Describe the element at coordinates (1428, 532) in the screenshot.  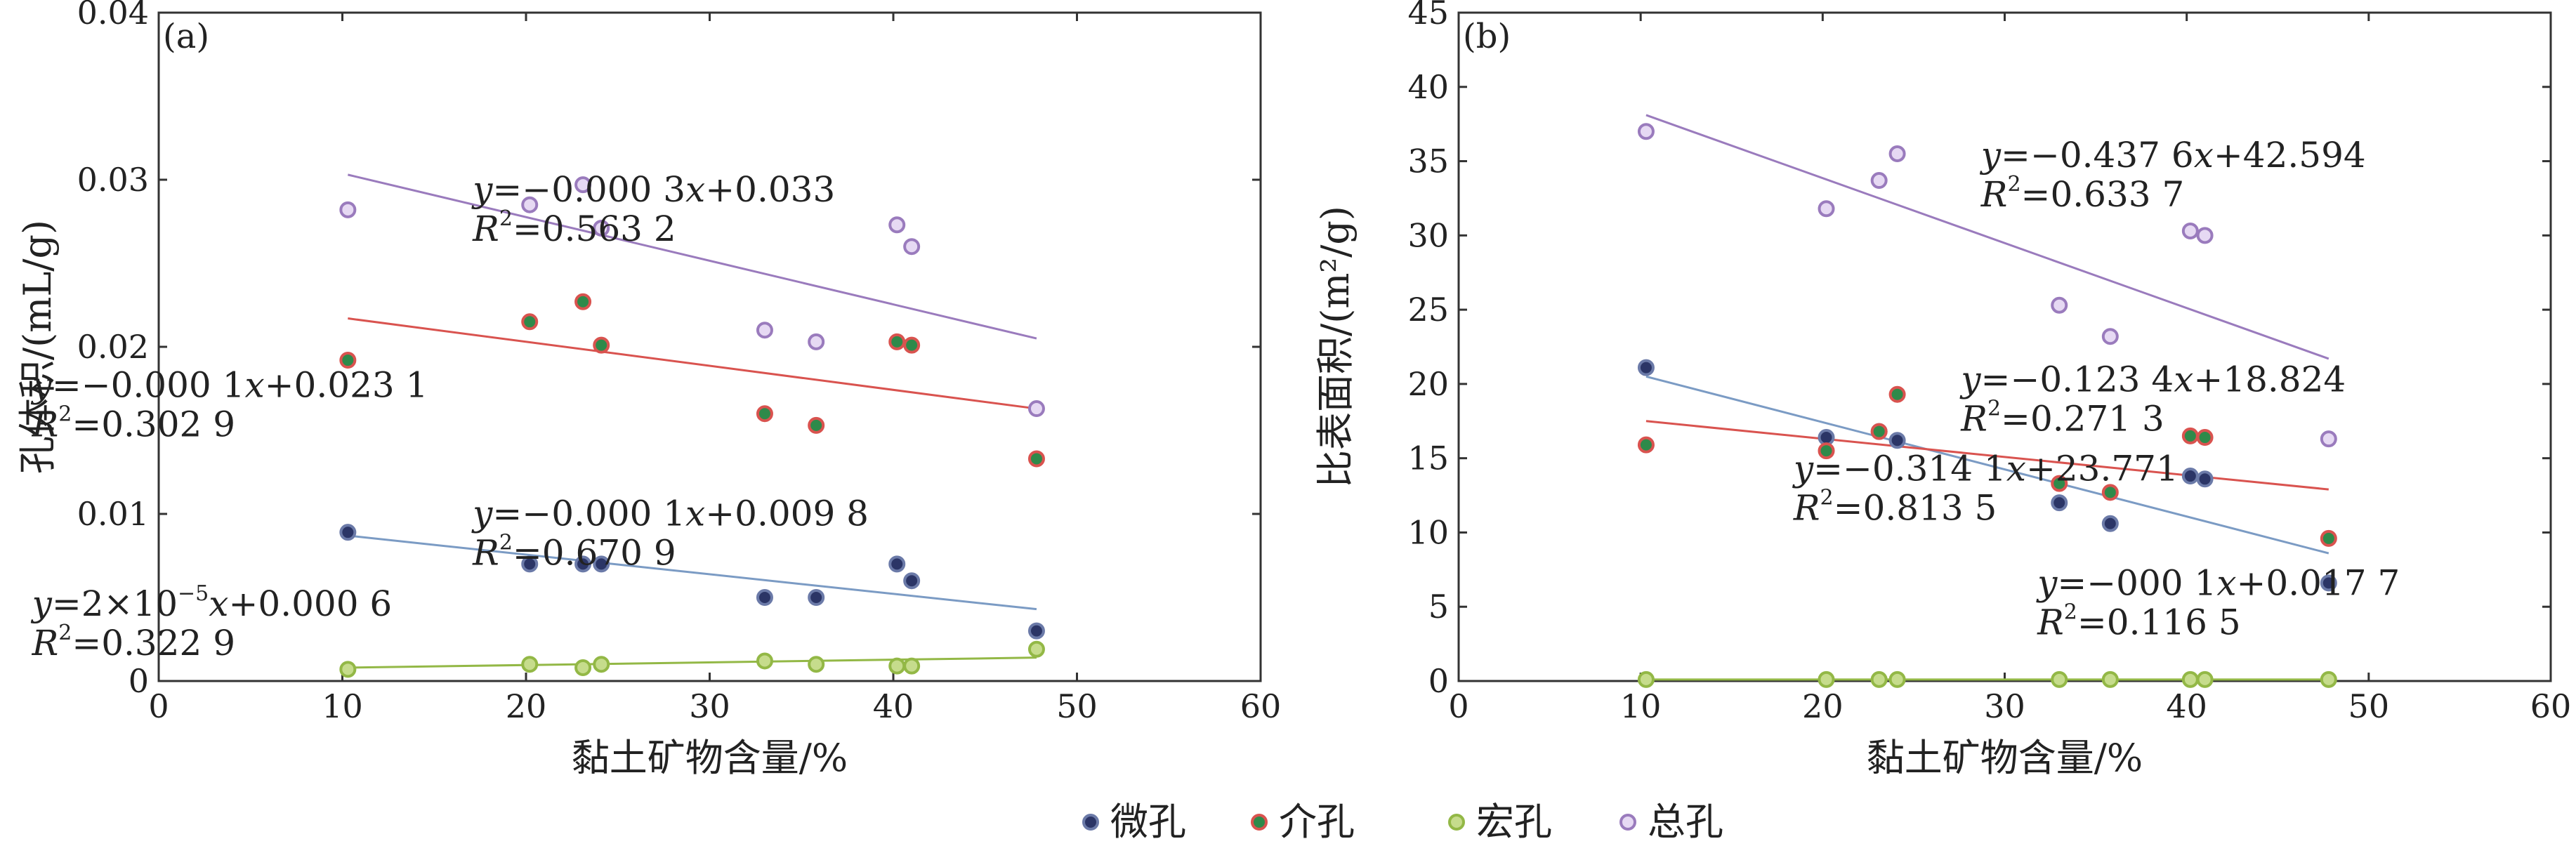
I see `y-tick-label: 10` at that location.